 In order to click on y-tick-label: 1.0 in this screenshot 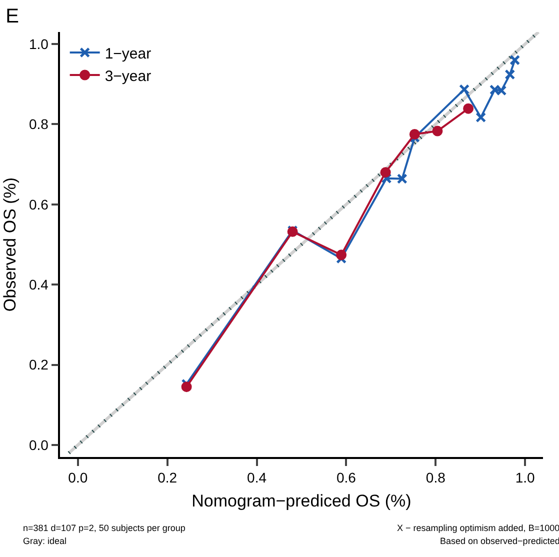, I will do `click(38, 44)`.